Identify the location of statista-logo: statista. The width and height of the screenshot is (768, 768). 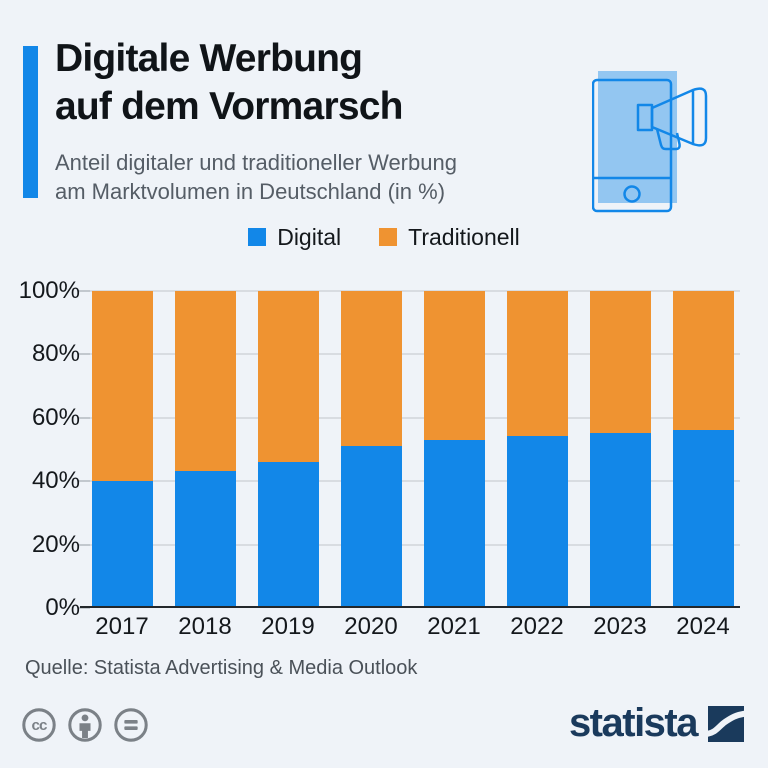
(656, 723).